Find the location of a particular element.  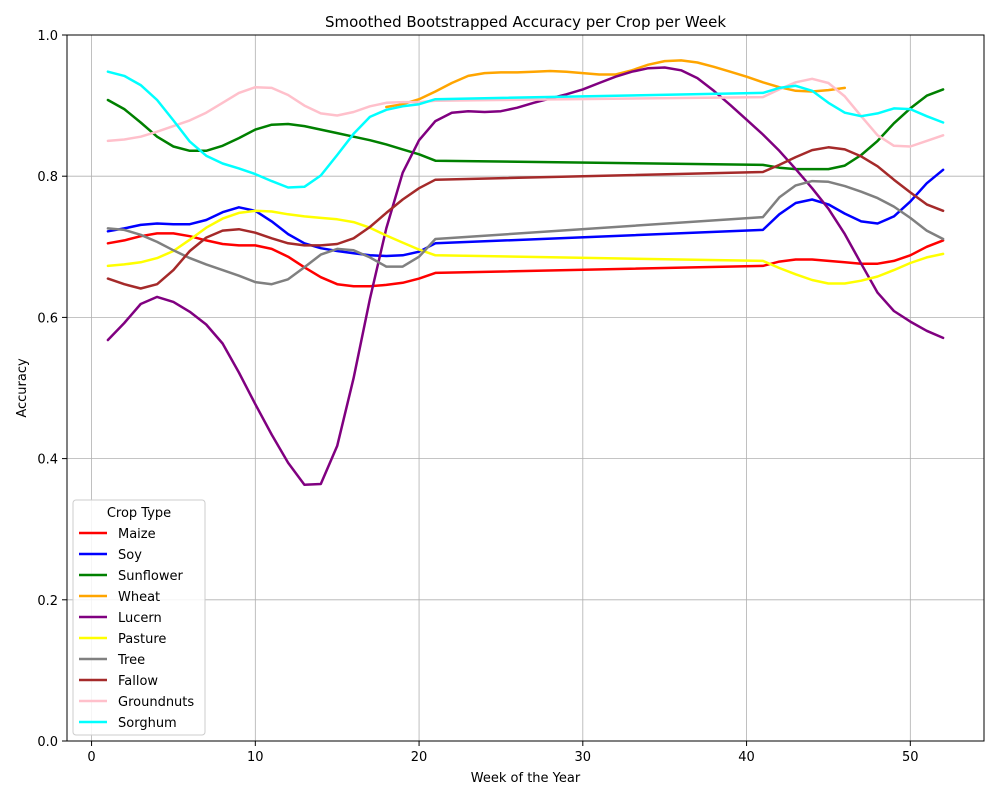

x-axis-title: Week of the Year is located at coordinates (526, 778).